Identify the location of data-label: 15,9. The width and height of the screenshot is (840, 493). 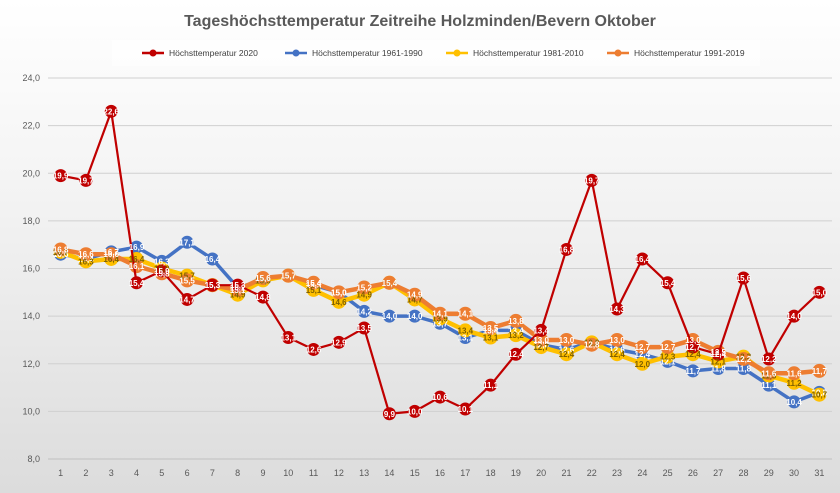
(162, 271).